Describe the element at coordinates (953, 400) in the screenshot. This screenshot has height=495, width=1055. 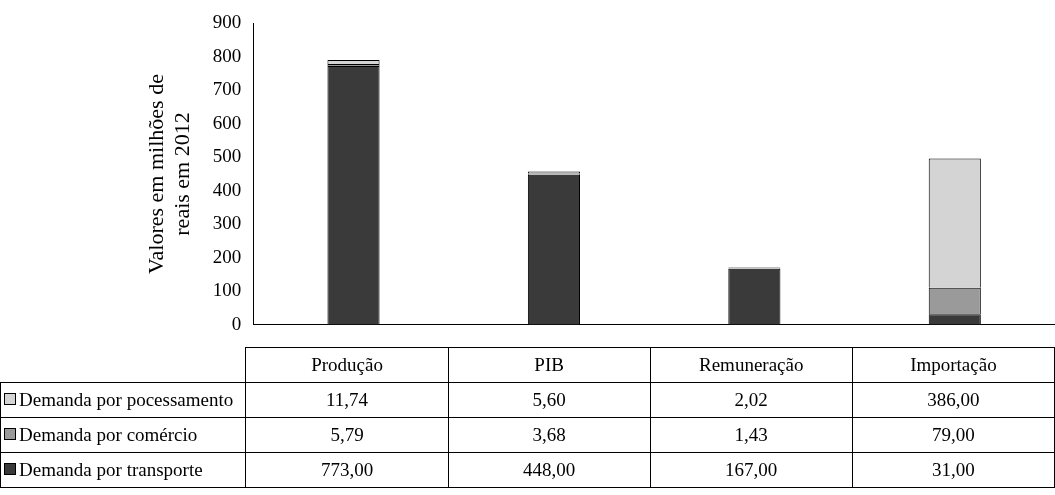
I see `data-label: 386,00` at that location.